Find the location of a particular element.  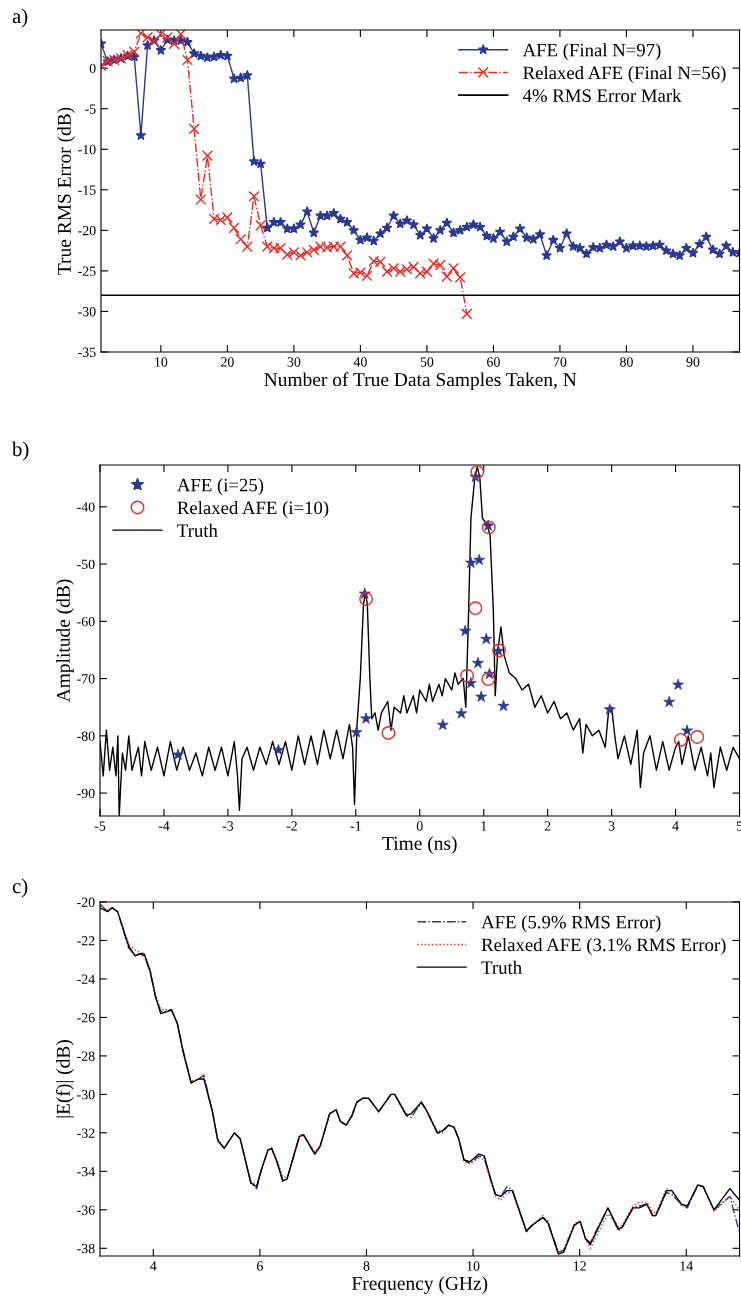

x-axis-title: Frequency (GHz) is located at coordinates (420, 1285).